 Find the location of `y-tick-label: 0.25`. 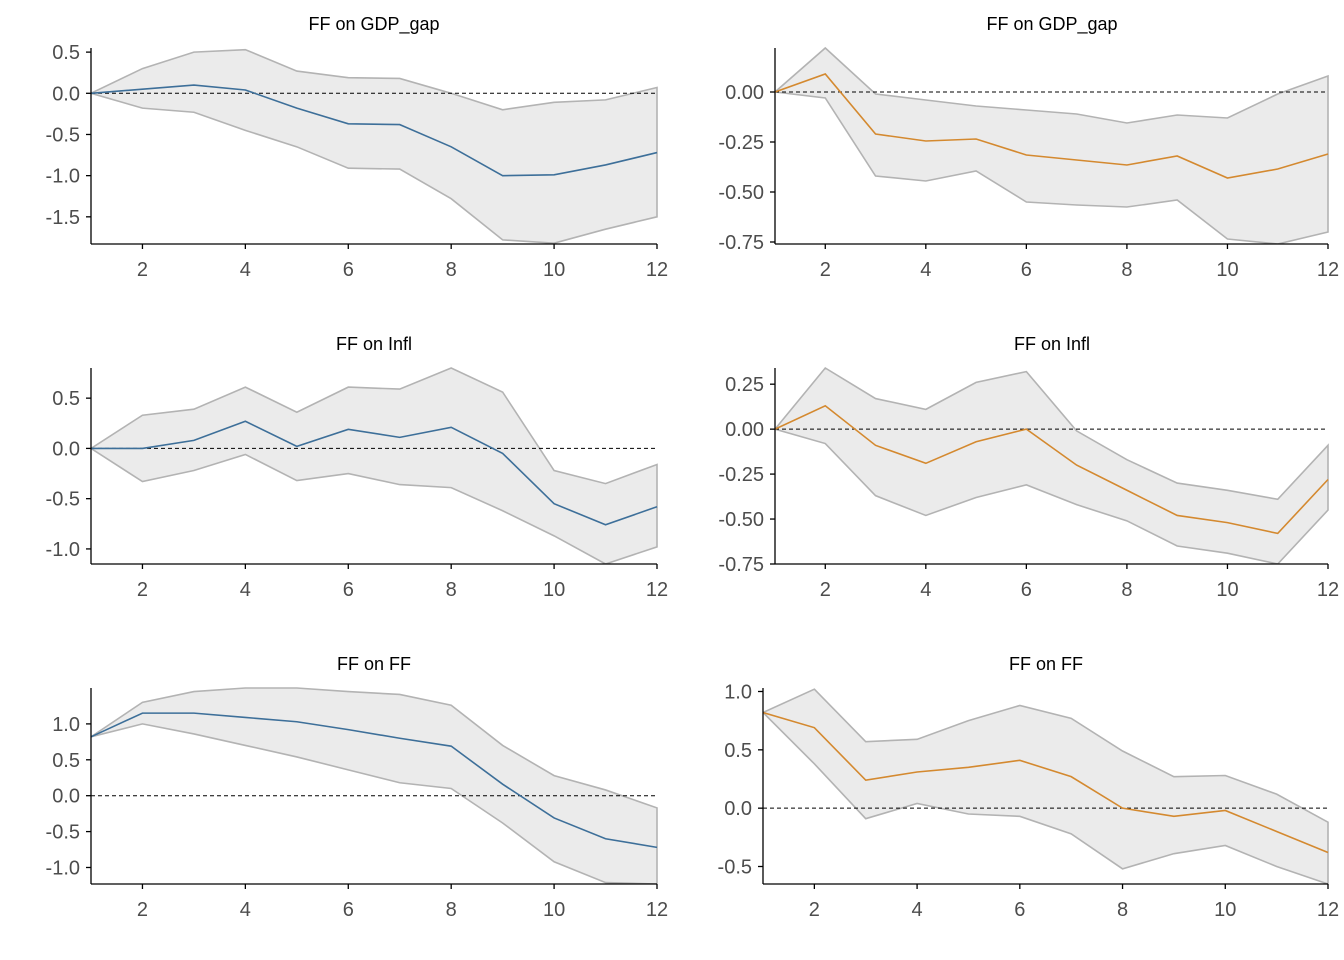

y-tick-label: 0.25 is located at coordinates (744, 385).